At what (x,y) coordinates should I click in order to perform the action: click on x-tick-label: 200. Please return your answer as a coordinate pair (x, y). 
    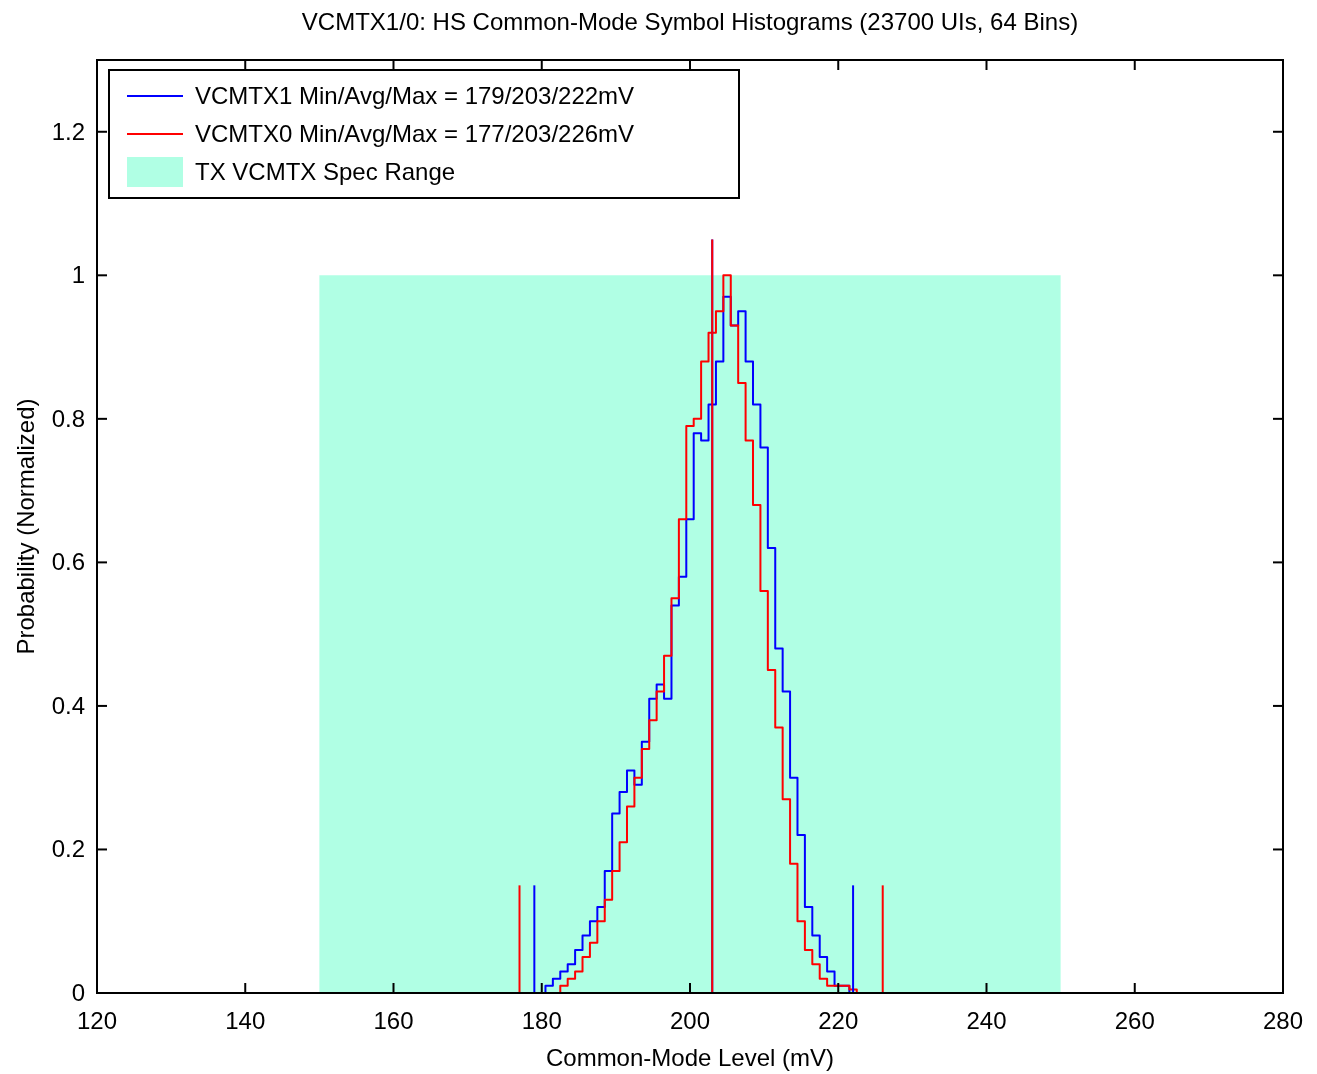
    Looking at the image, I should click on (690, 1020).